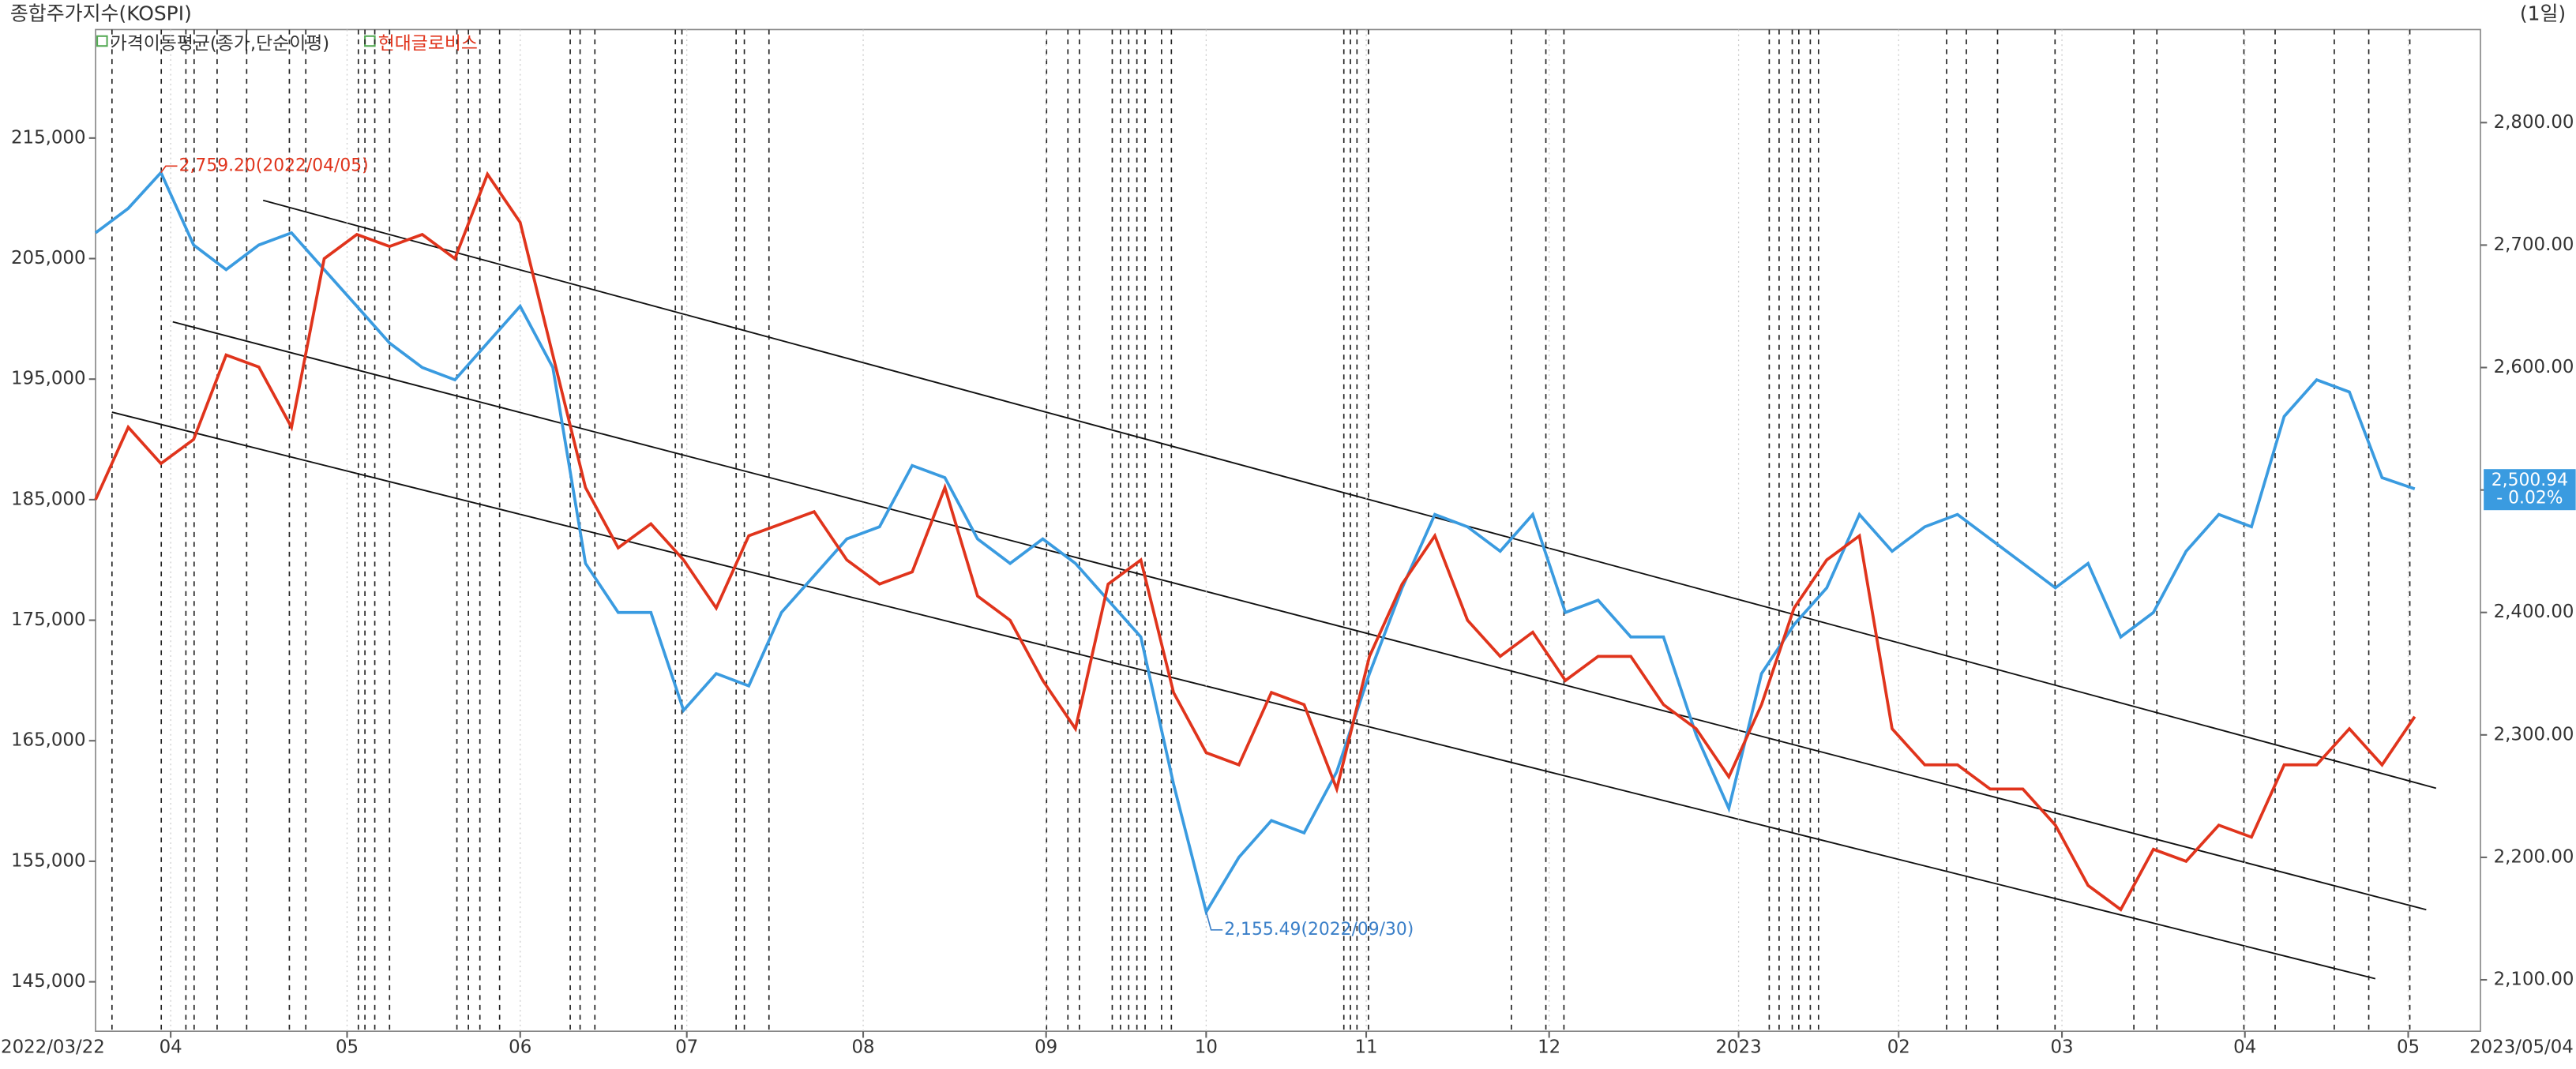  What do you see at coordinates (48, 620) in the screenshot?
I see `y-tick-label: 175,000` at bounding box center [48, 620].